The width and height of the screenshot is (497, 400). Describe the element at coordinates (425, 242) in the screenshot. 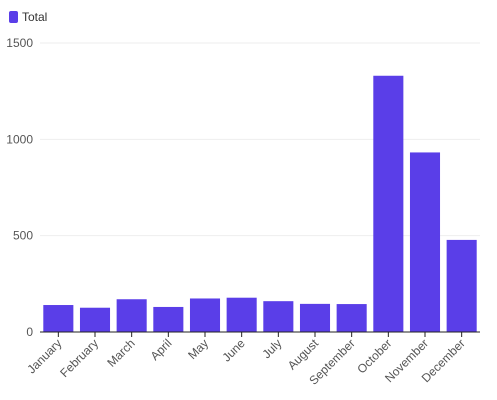

I see `bar-november` at that location.